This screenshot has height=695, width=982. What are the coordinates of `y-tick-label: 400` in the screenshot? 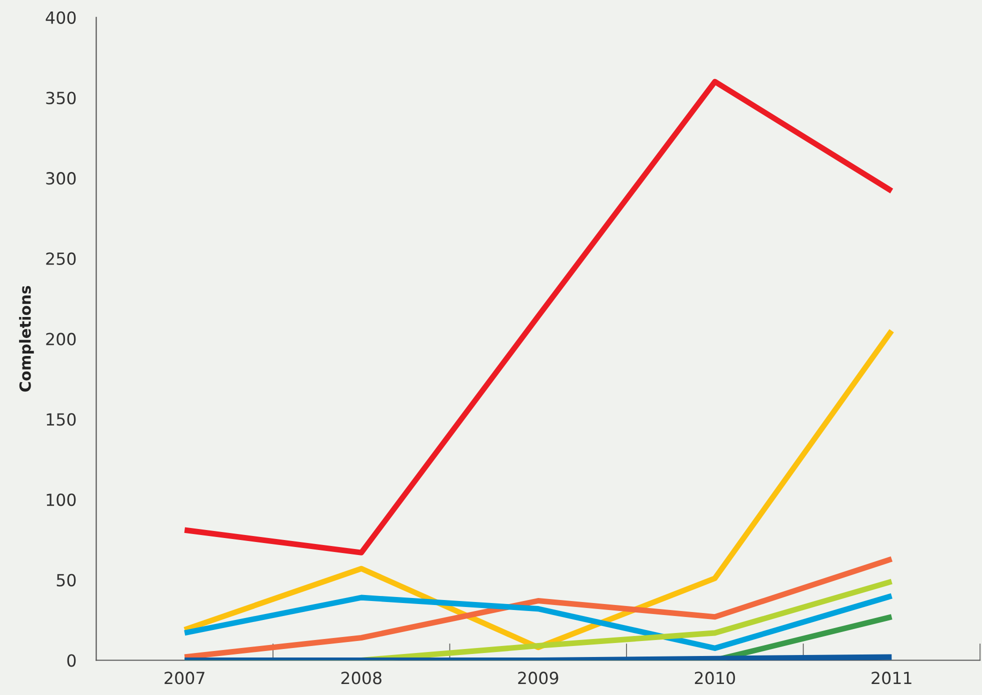 It's located at (61, 17).